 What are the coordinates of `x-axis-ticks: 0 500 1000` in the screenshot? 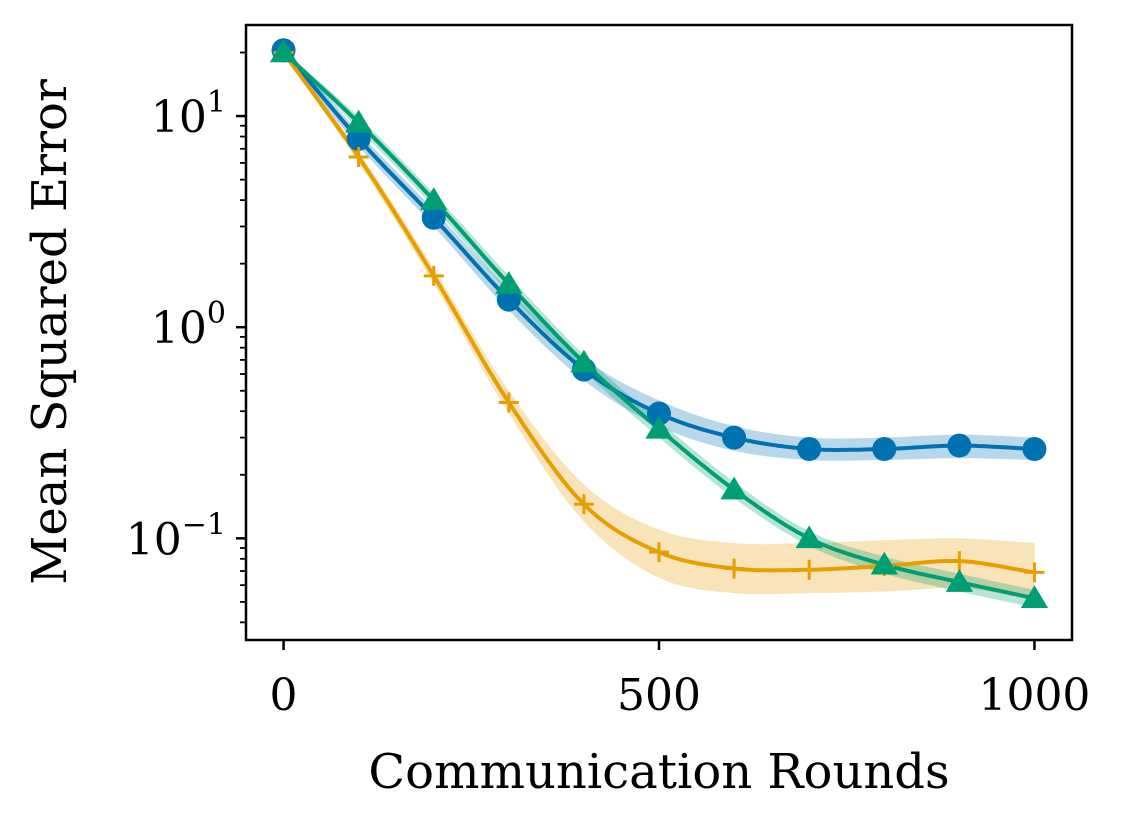 It's located at (680, 680).